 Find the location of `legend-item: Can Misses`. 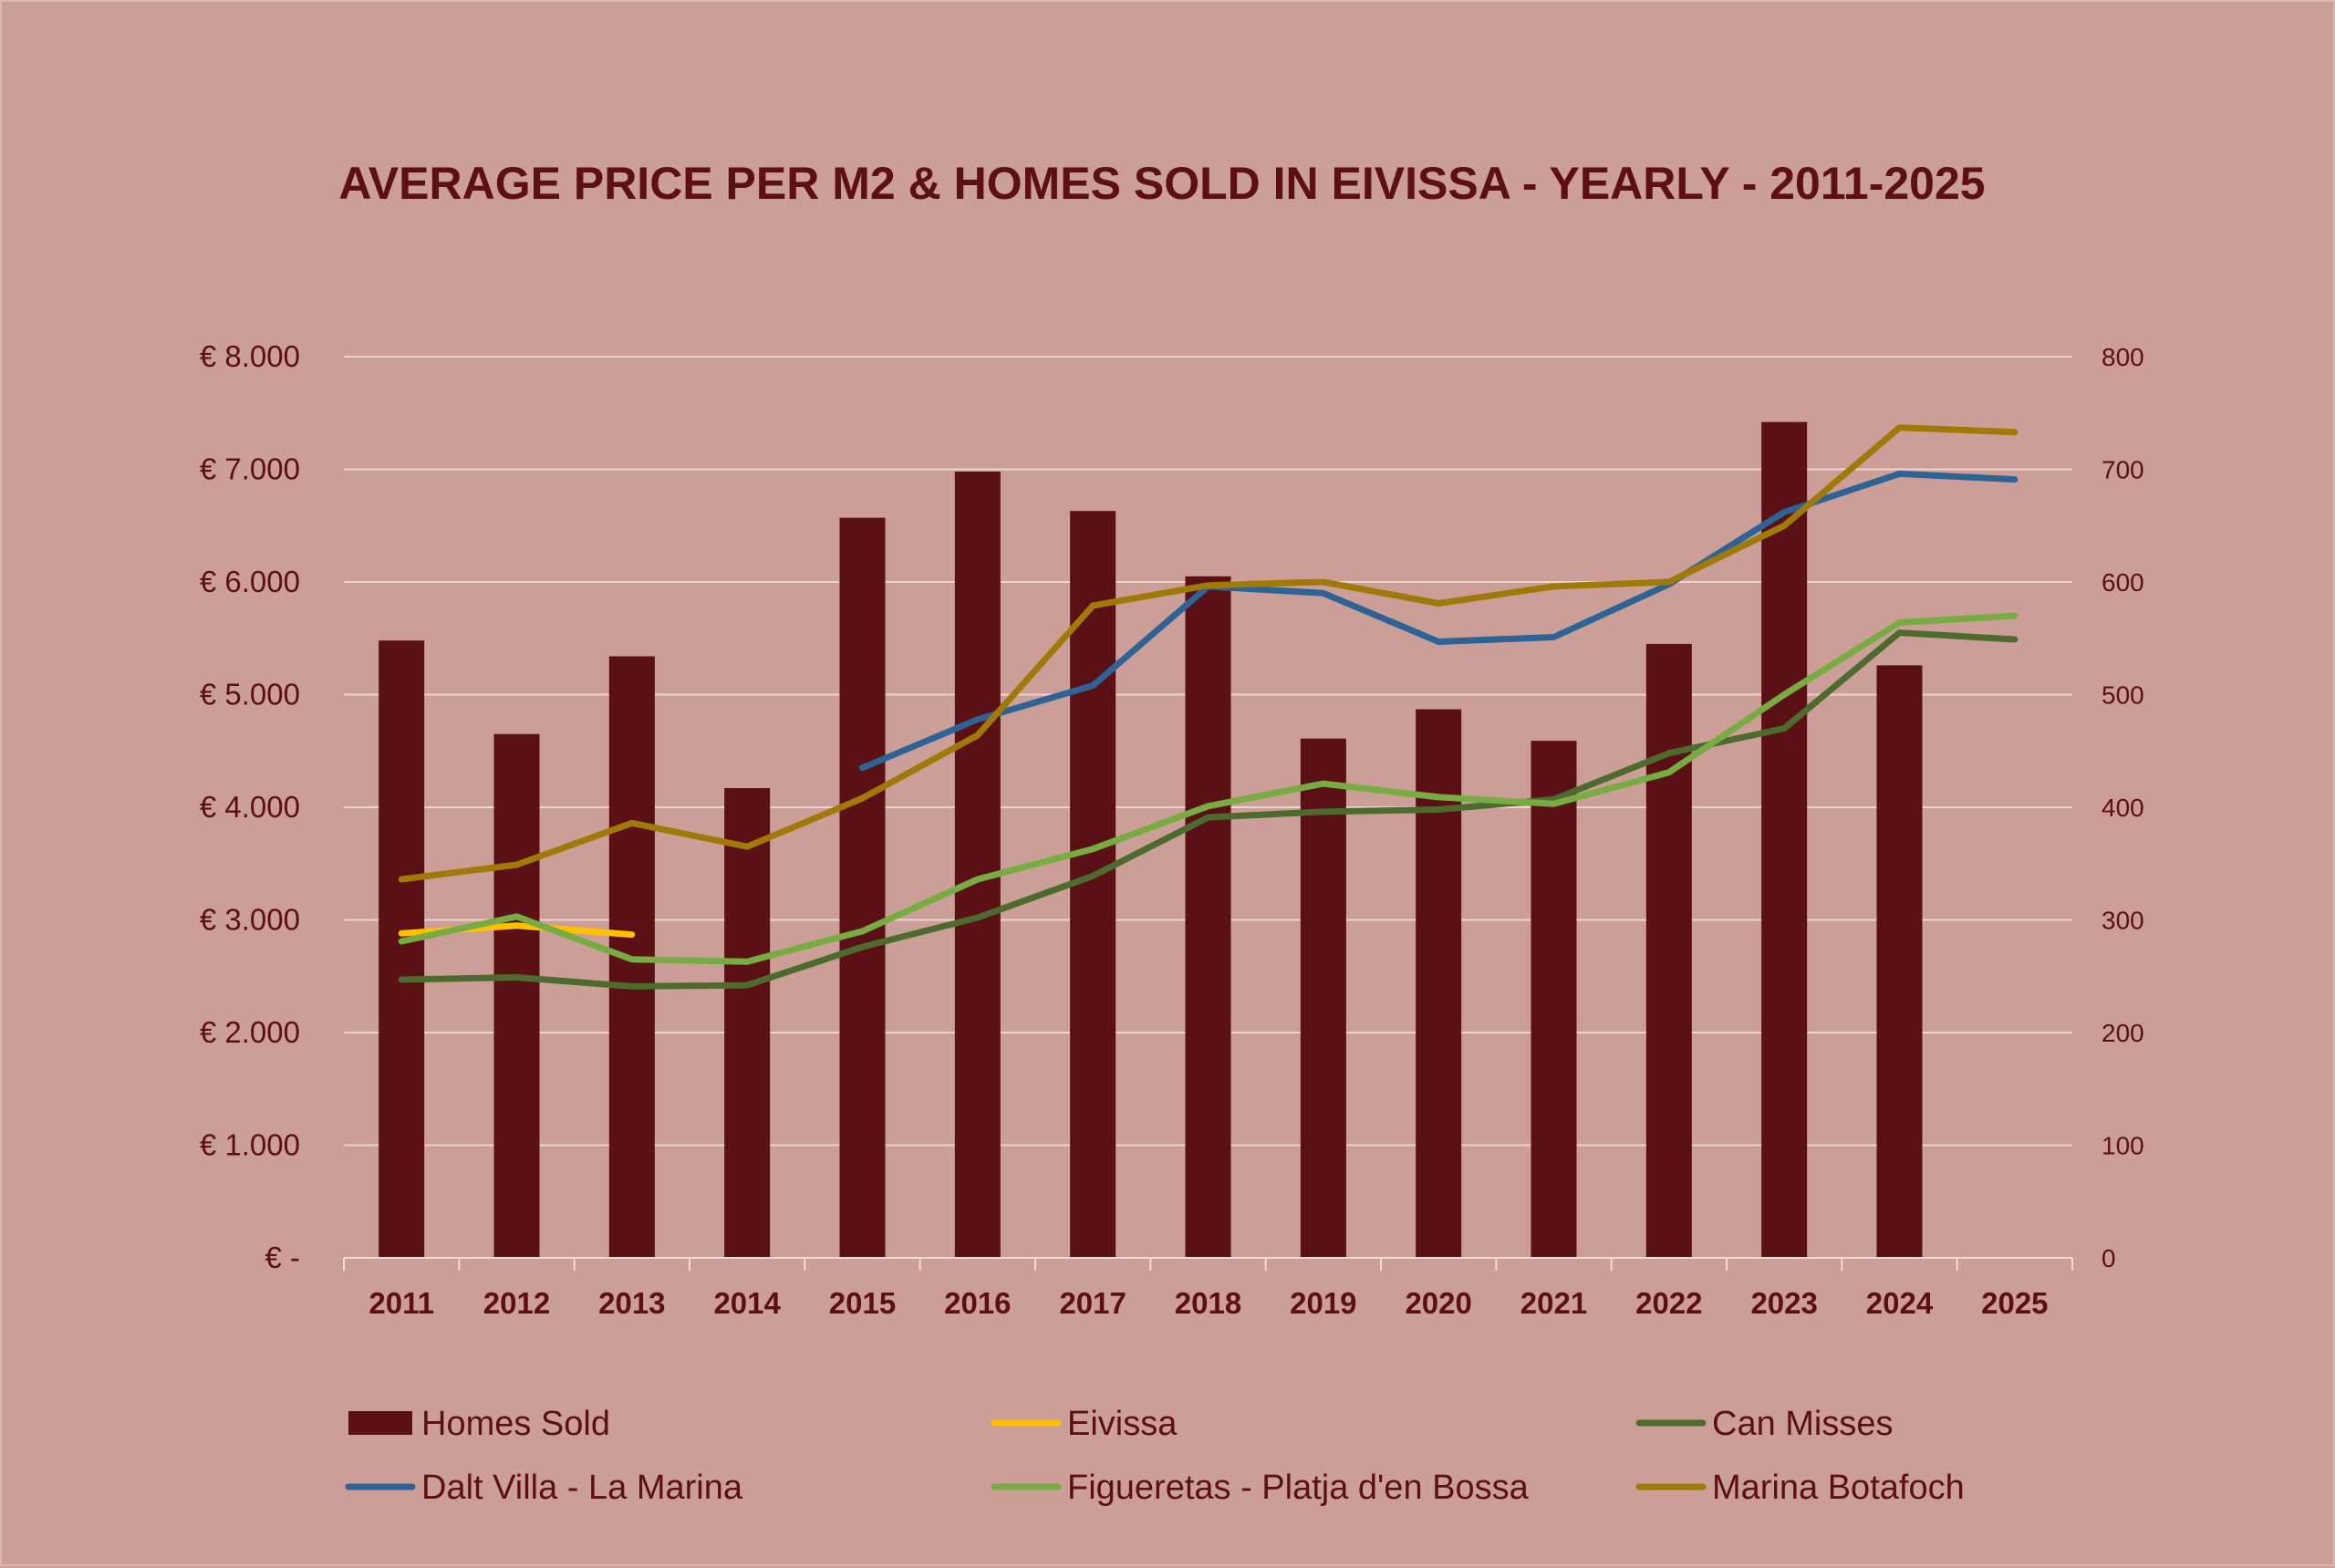

legend-item: Can Misses is located at coordinates (1765, 1424).